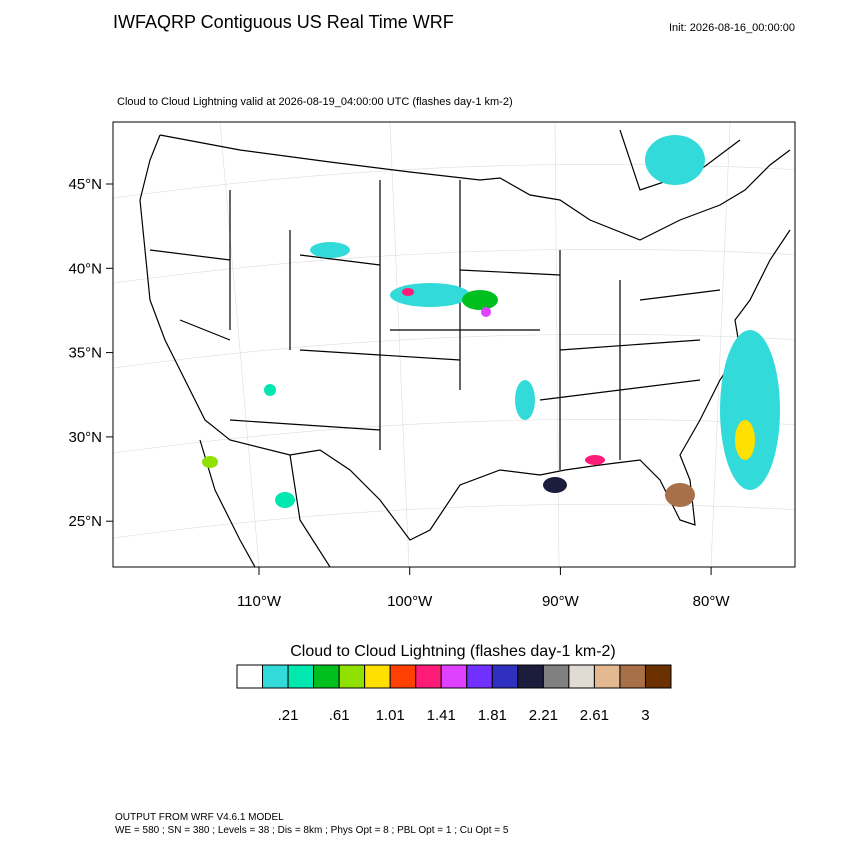 The image size is (850, 855). Describe the element at coordinates (594, 715) in the screenshot. I see `colorbar-label: 2.61` at that location.